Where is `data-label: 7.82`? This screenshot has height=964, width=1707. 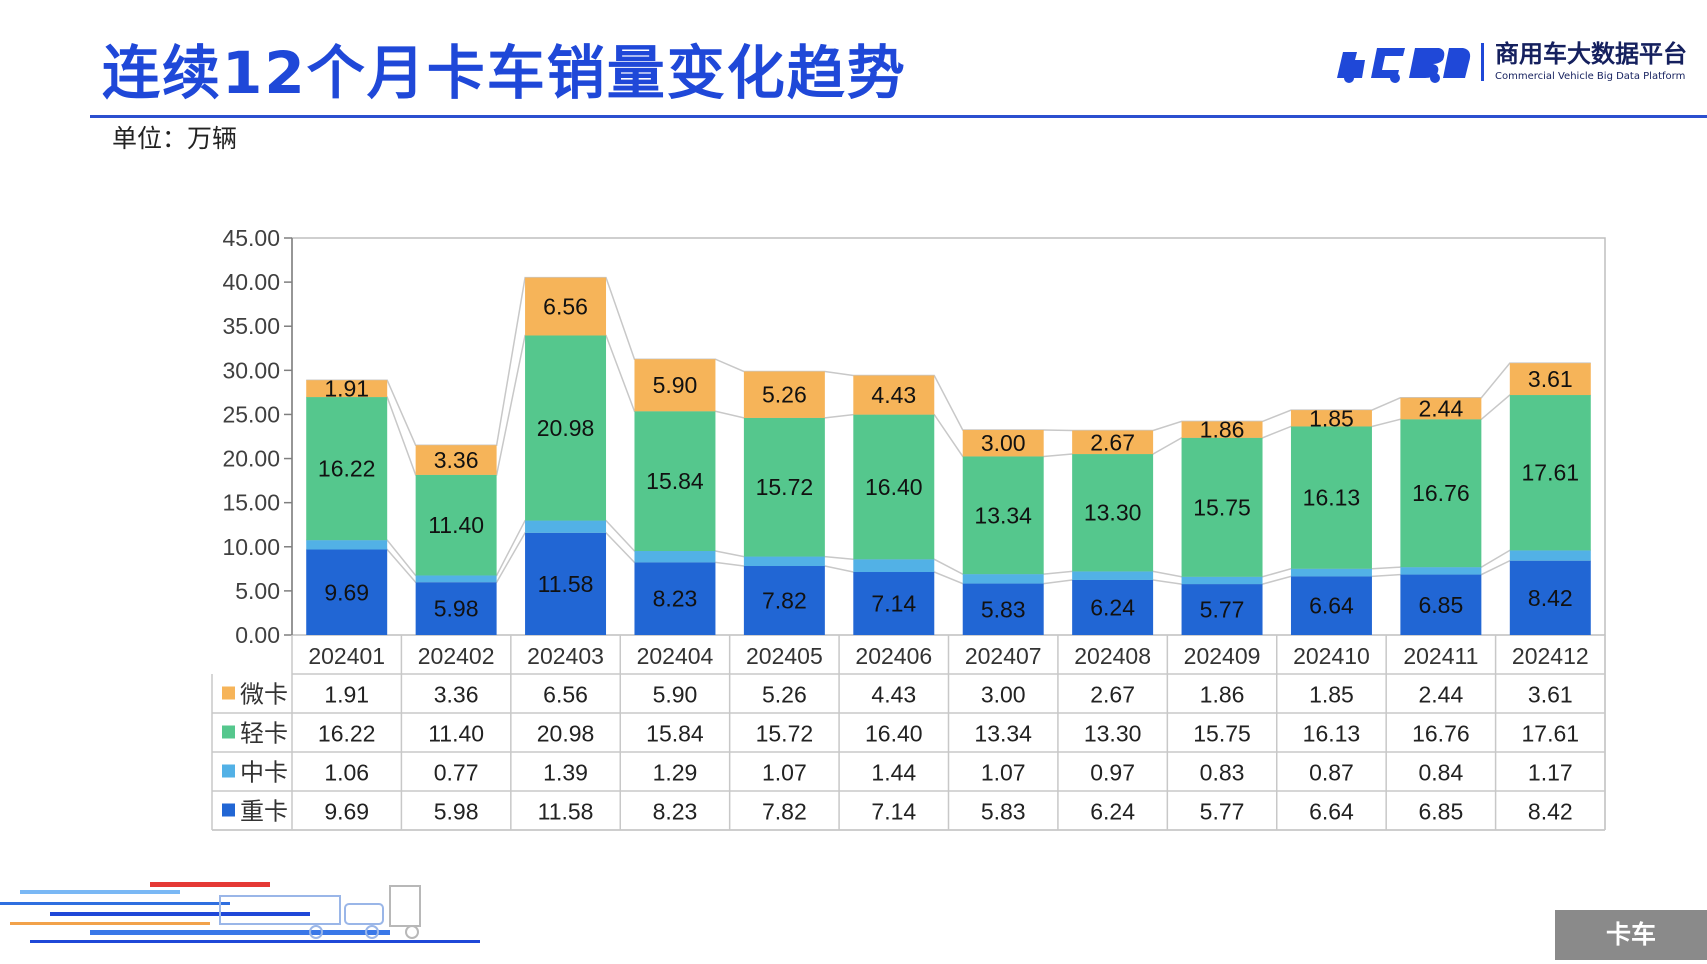 data-label: 7.82 is located at coordinates (784, 601).